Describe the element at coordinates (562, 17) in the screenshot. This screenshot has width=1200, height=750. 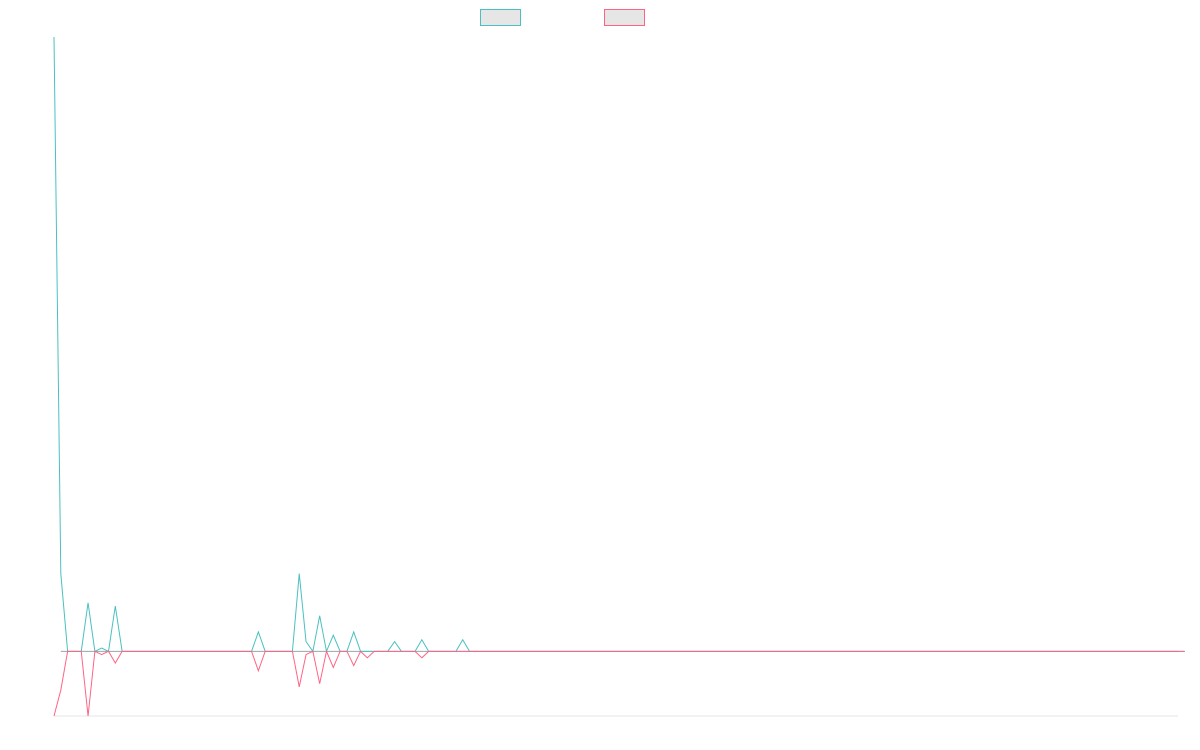
I see `legend` at that location.